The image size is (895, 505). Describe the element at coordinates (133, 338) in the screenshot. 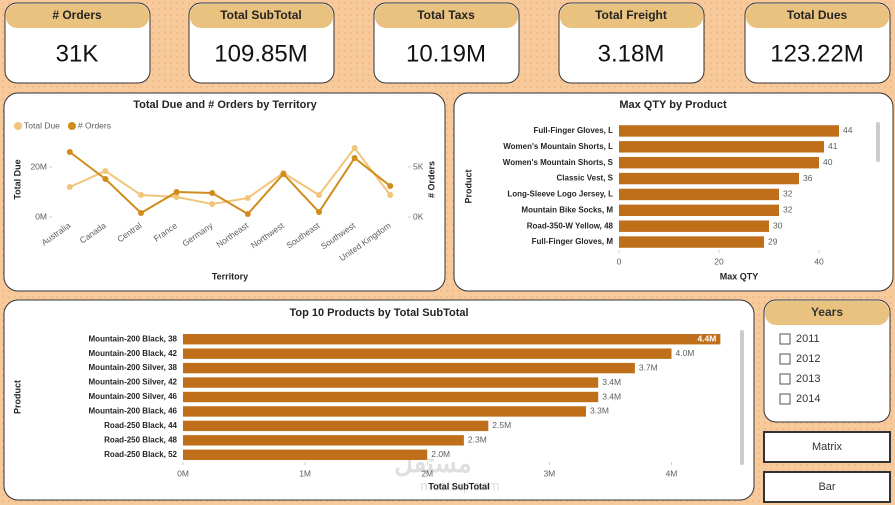

I see `y-tick-label: Mountain-200 Black, 38` at that location.